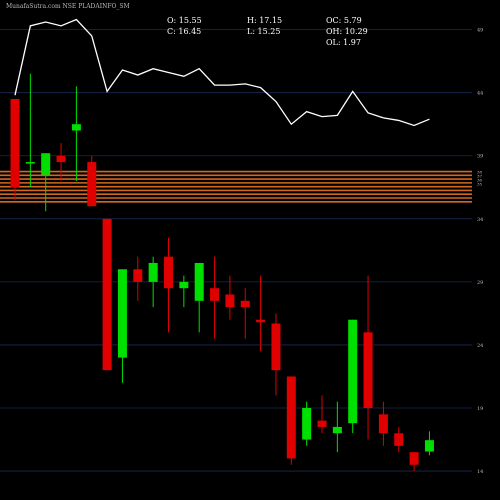 The height and width of the screenshot is (500, 500). What do you see at coordinates (480, 180) in the screenshot?
I see `band-label: 36` at bounding box center [480, 180].